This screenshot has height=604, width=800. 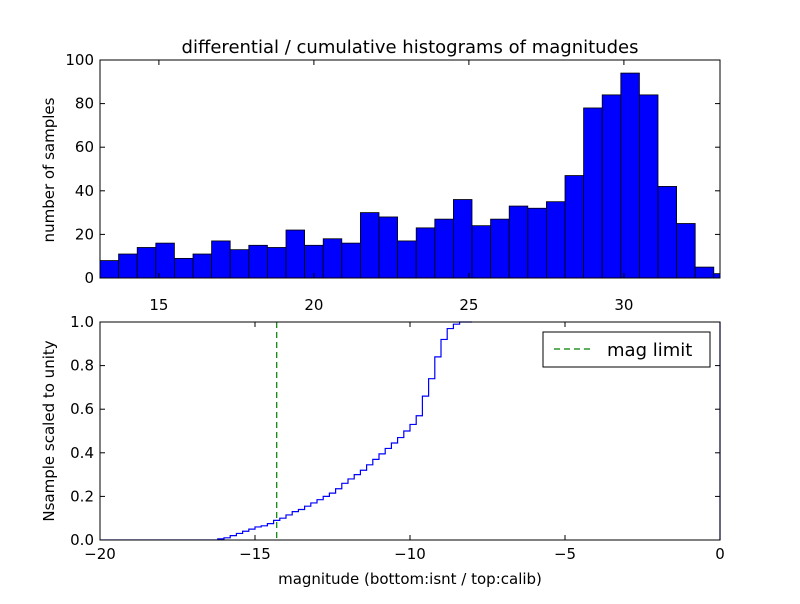 I want to click on legend-box, so click(x=626, y=349).